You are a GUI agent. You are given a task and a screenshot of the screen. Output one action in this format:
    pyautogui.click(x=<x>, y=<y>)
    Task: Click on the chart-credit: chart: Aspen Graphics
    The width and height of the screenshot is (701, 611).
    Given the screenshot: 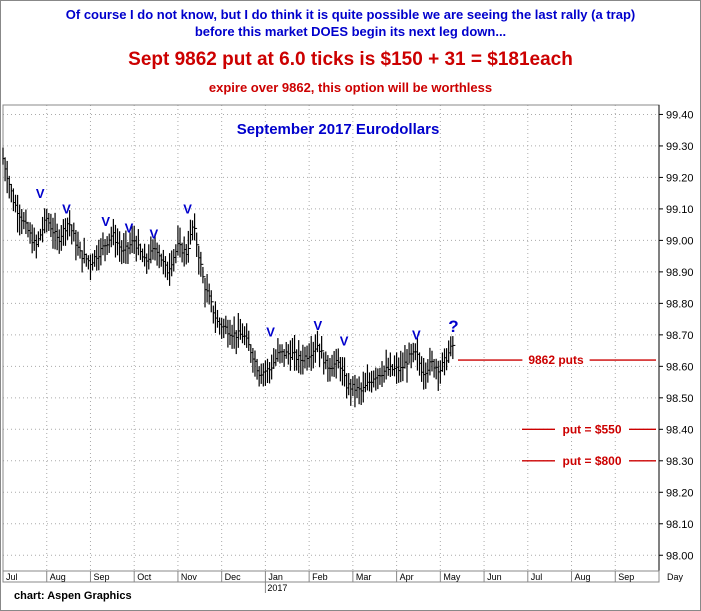 What is the action you would take?
    pyautogui.click(x=73, y=596)
    